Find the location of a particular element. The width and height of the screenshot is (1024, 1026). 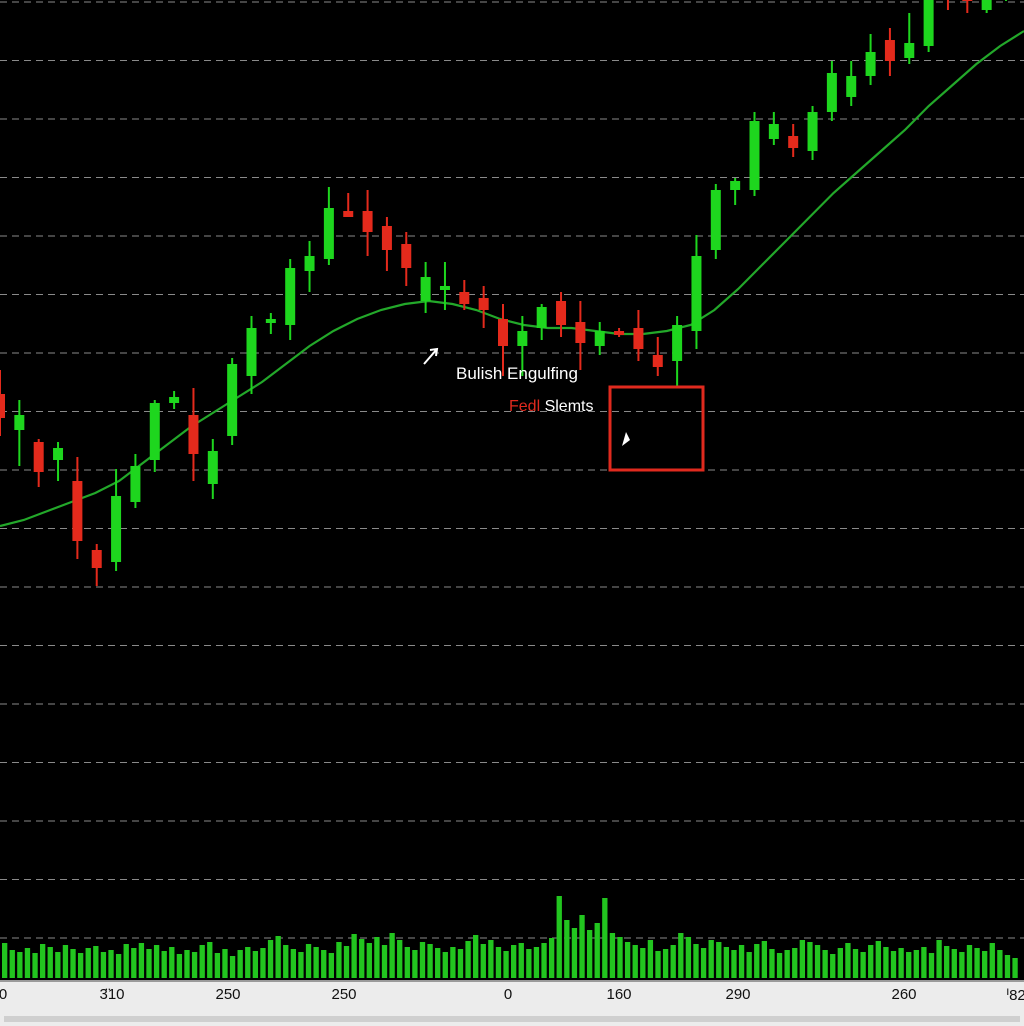

pattern-sublabel-red: Fedl is located at coordinates (525, 406).